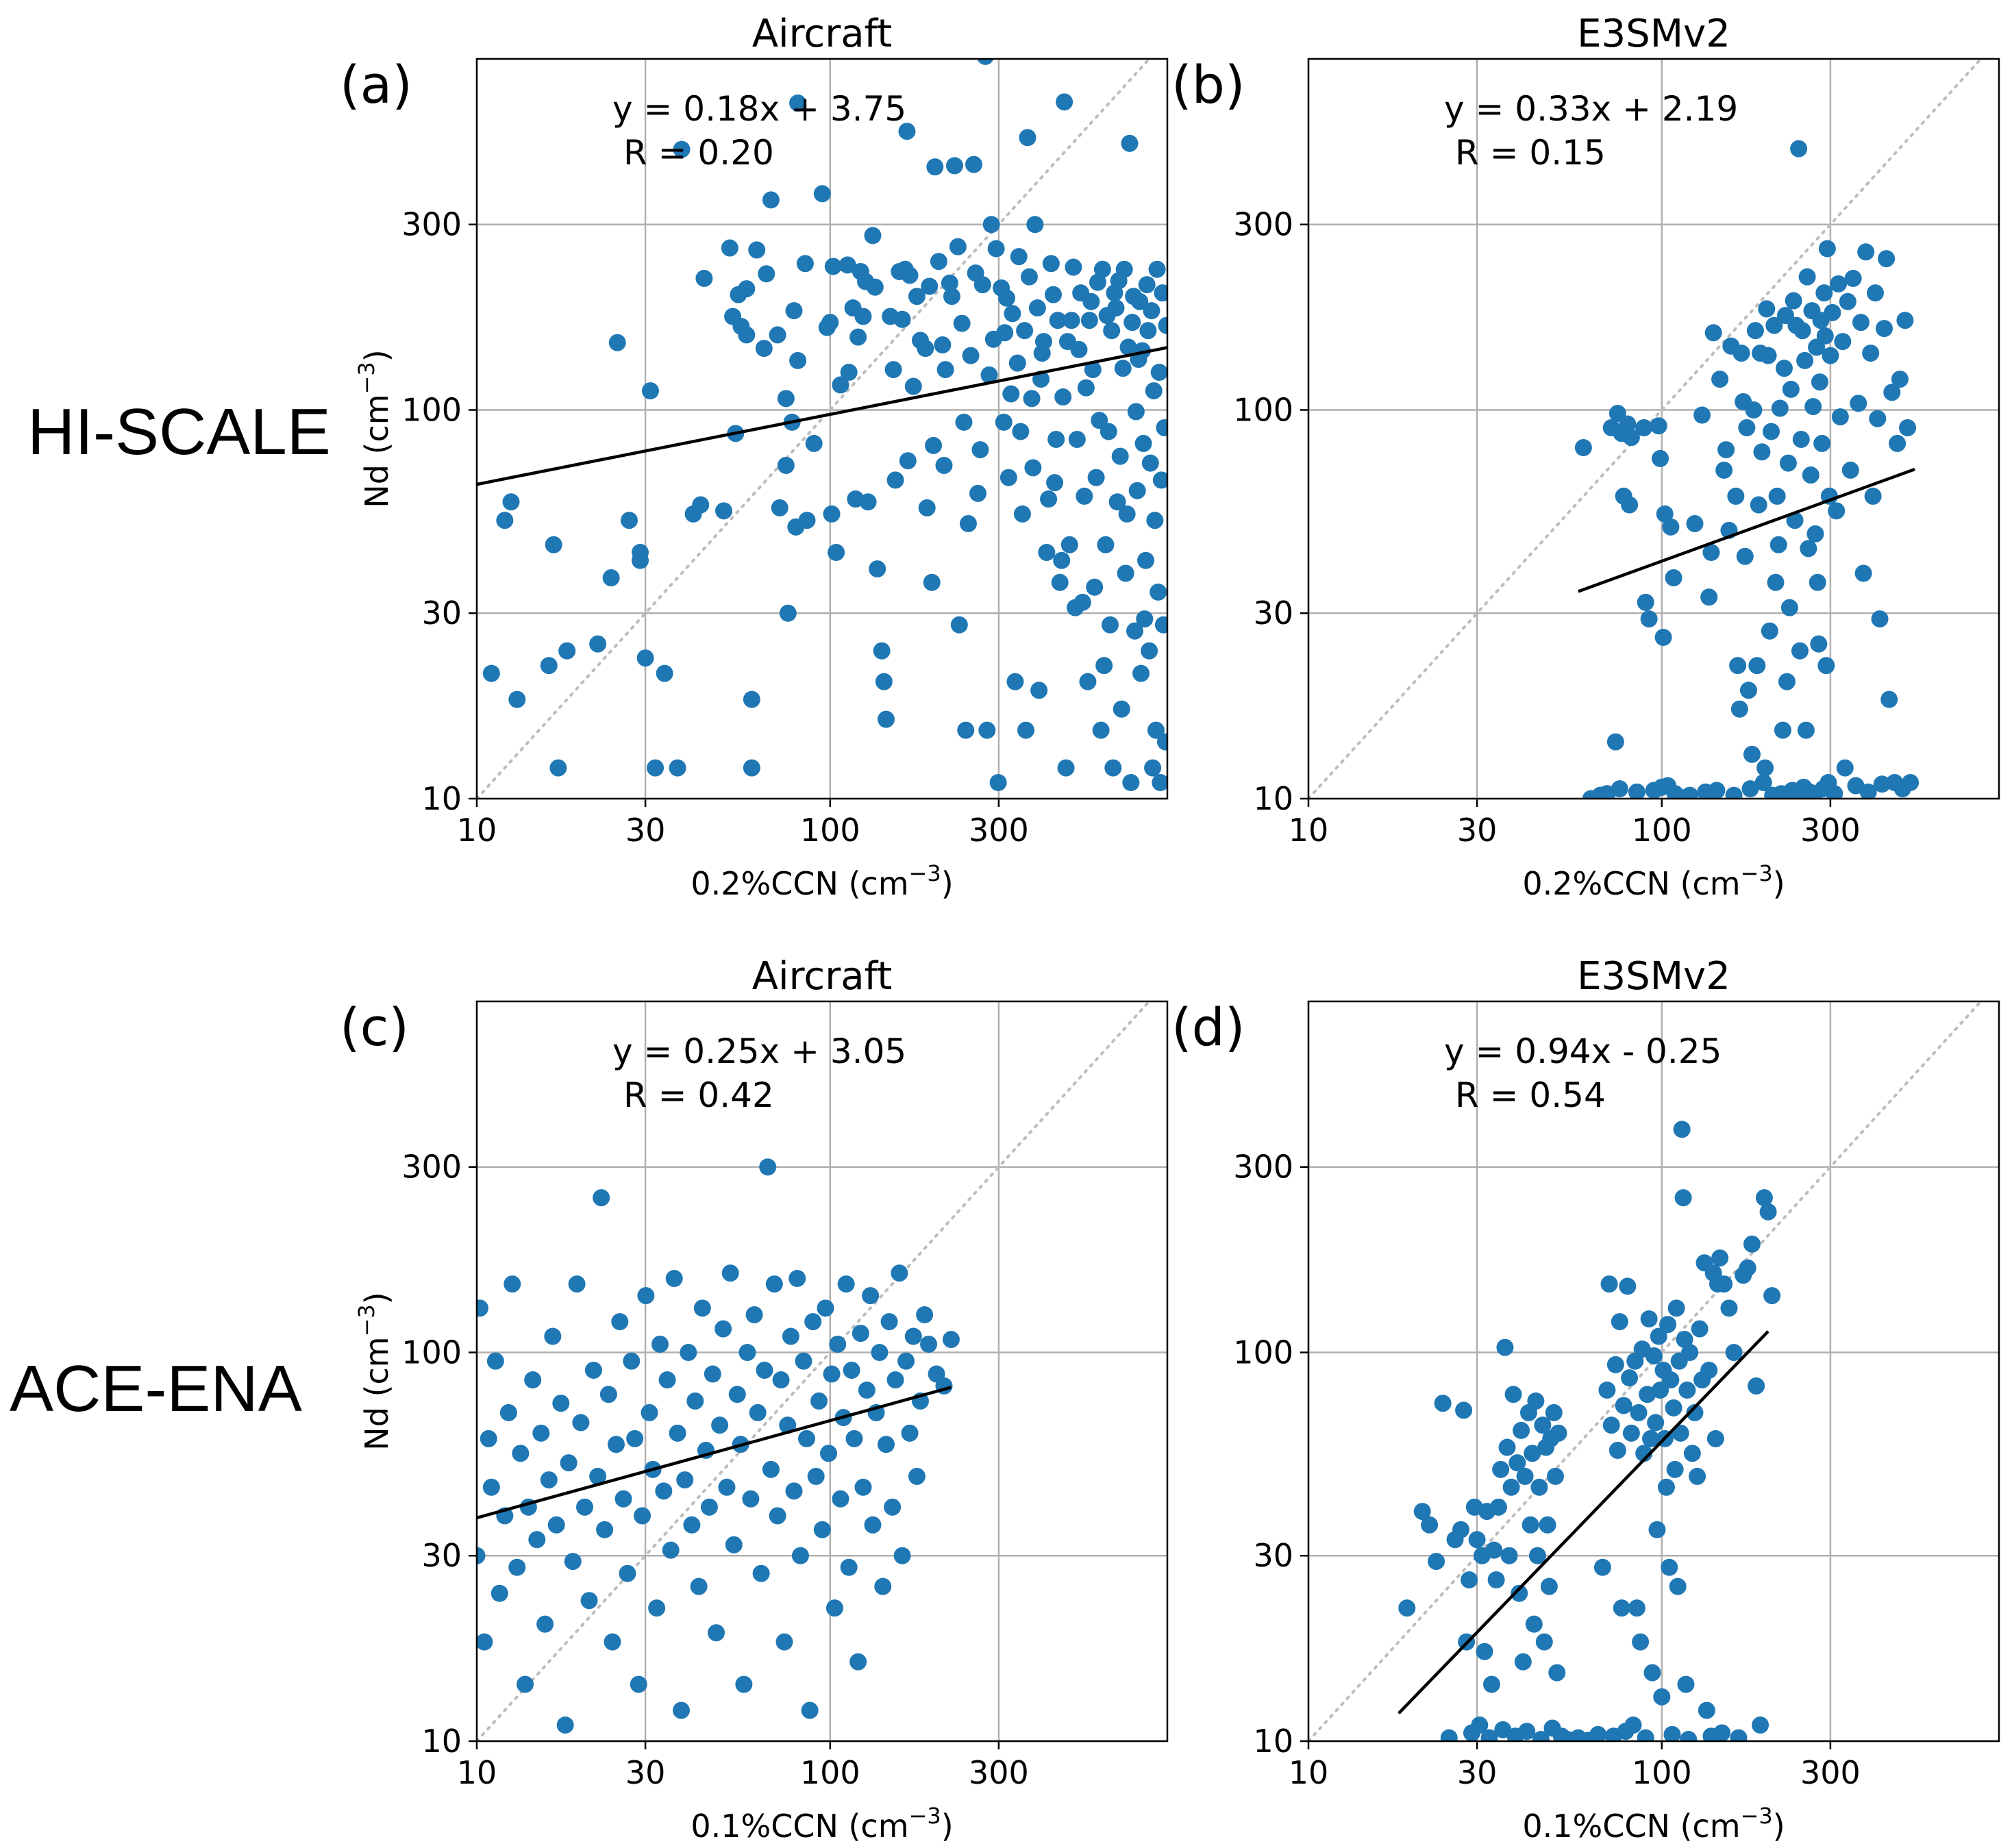 Image resolution: width=2012 pixels, height=1848 pixels. Describe the element at coordinates (698, 153) in the screenshot. I see `correlation-r: R = 0.20` at that location.